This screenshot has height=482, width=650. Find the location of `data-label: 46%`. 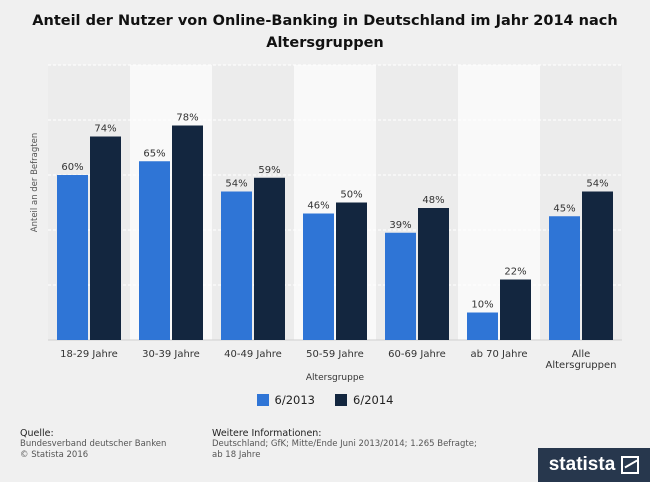

data-label: 46% is located at coordinates (318, 206).